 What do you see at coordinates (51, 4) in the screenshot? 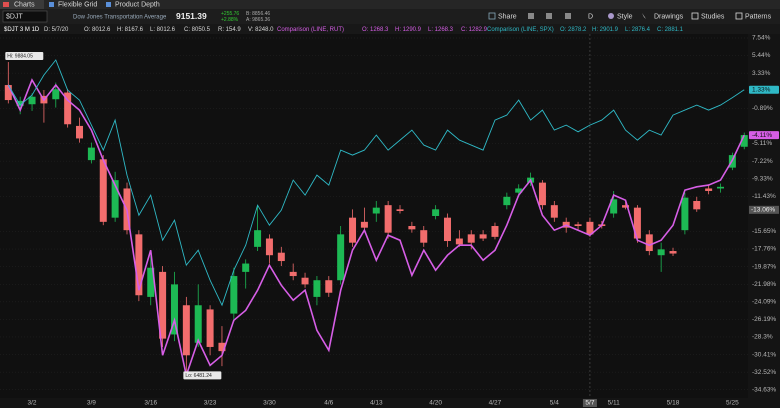
I see `grid-icon` at bounding box center [51, 4].